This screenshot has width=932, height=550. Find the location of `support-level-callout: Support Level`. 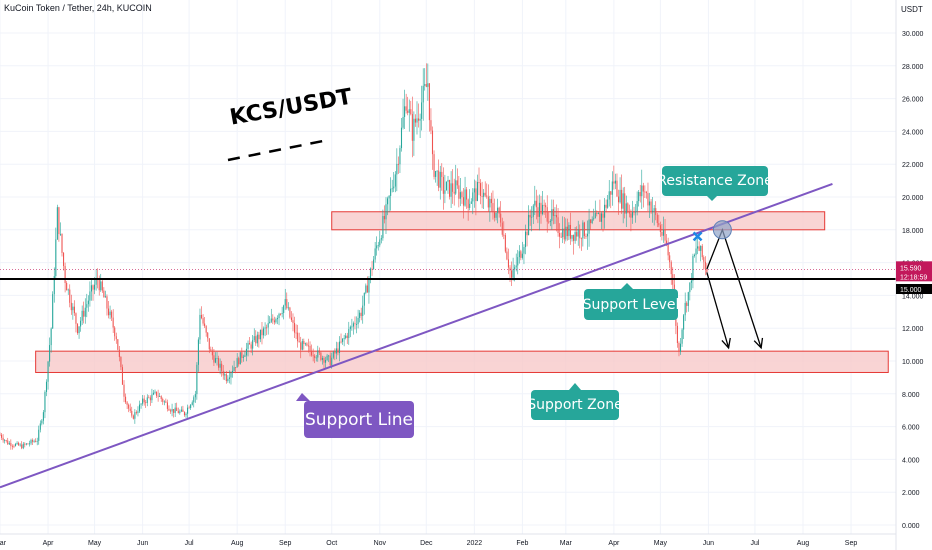

support-level-callout: Support Level is located at coordinates (631, 304).